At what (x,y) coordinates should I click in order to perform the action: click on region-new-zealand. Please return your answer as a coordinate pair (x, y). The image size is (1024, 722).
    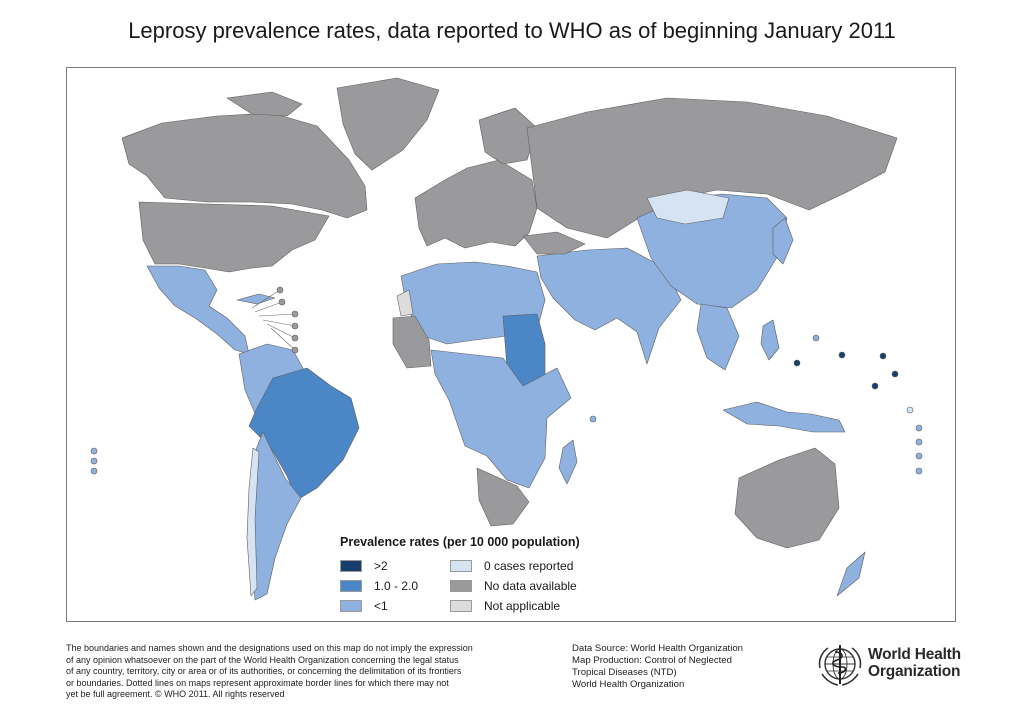
    Looking at the image, I should click on (851, 574).